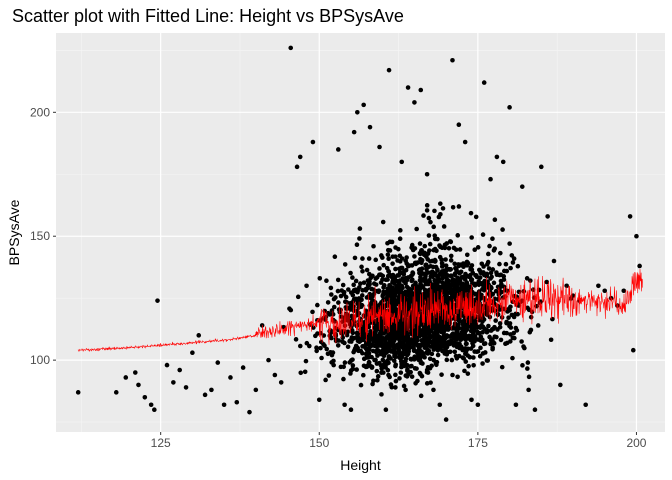 The width and height of the screenshot is (672, 480). What do you see at coordinates (161, 443) in the screenshot?
I see `x-tick-label: 125` at bounding box center [161, 443].